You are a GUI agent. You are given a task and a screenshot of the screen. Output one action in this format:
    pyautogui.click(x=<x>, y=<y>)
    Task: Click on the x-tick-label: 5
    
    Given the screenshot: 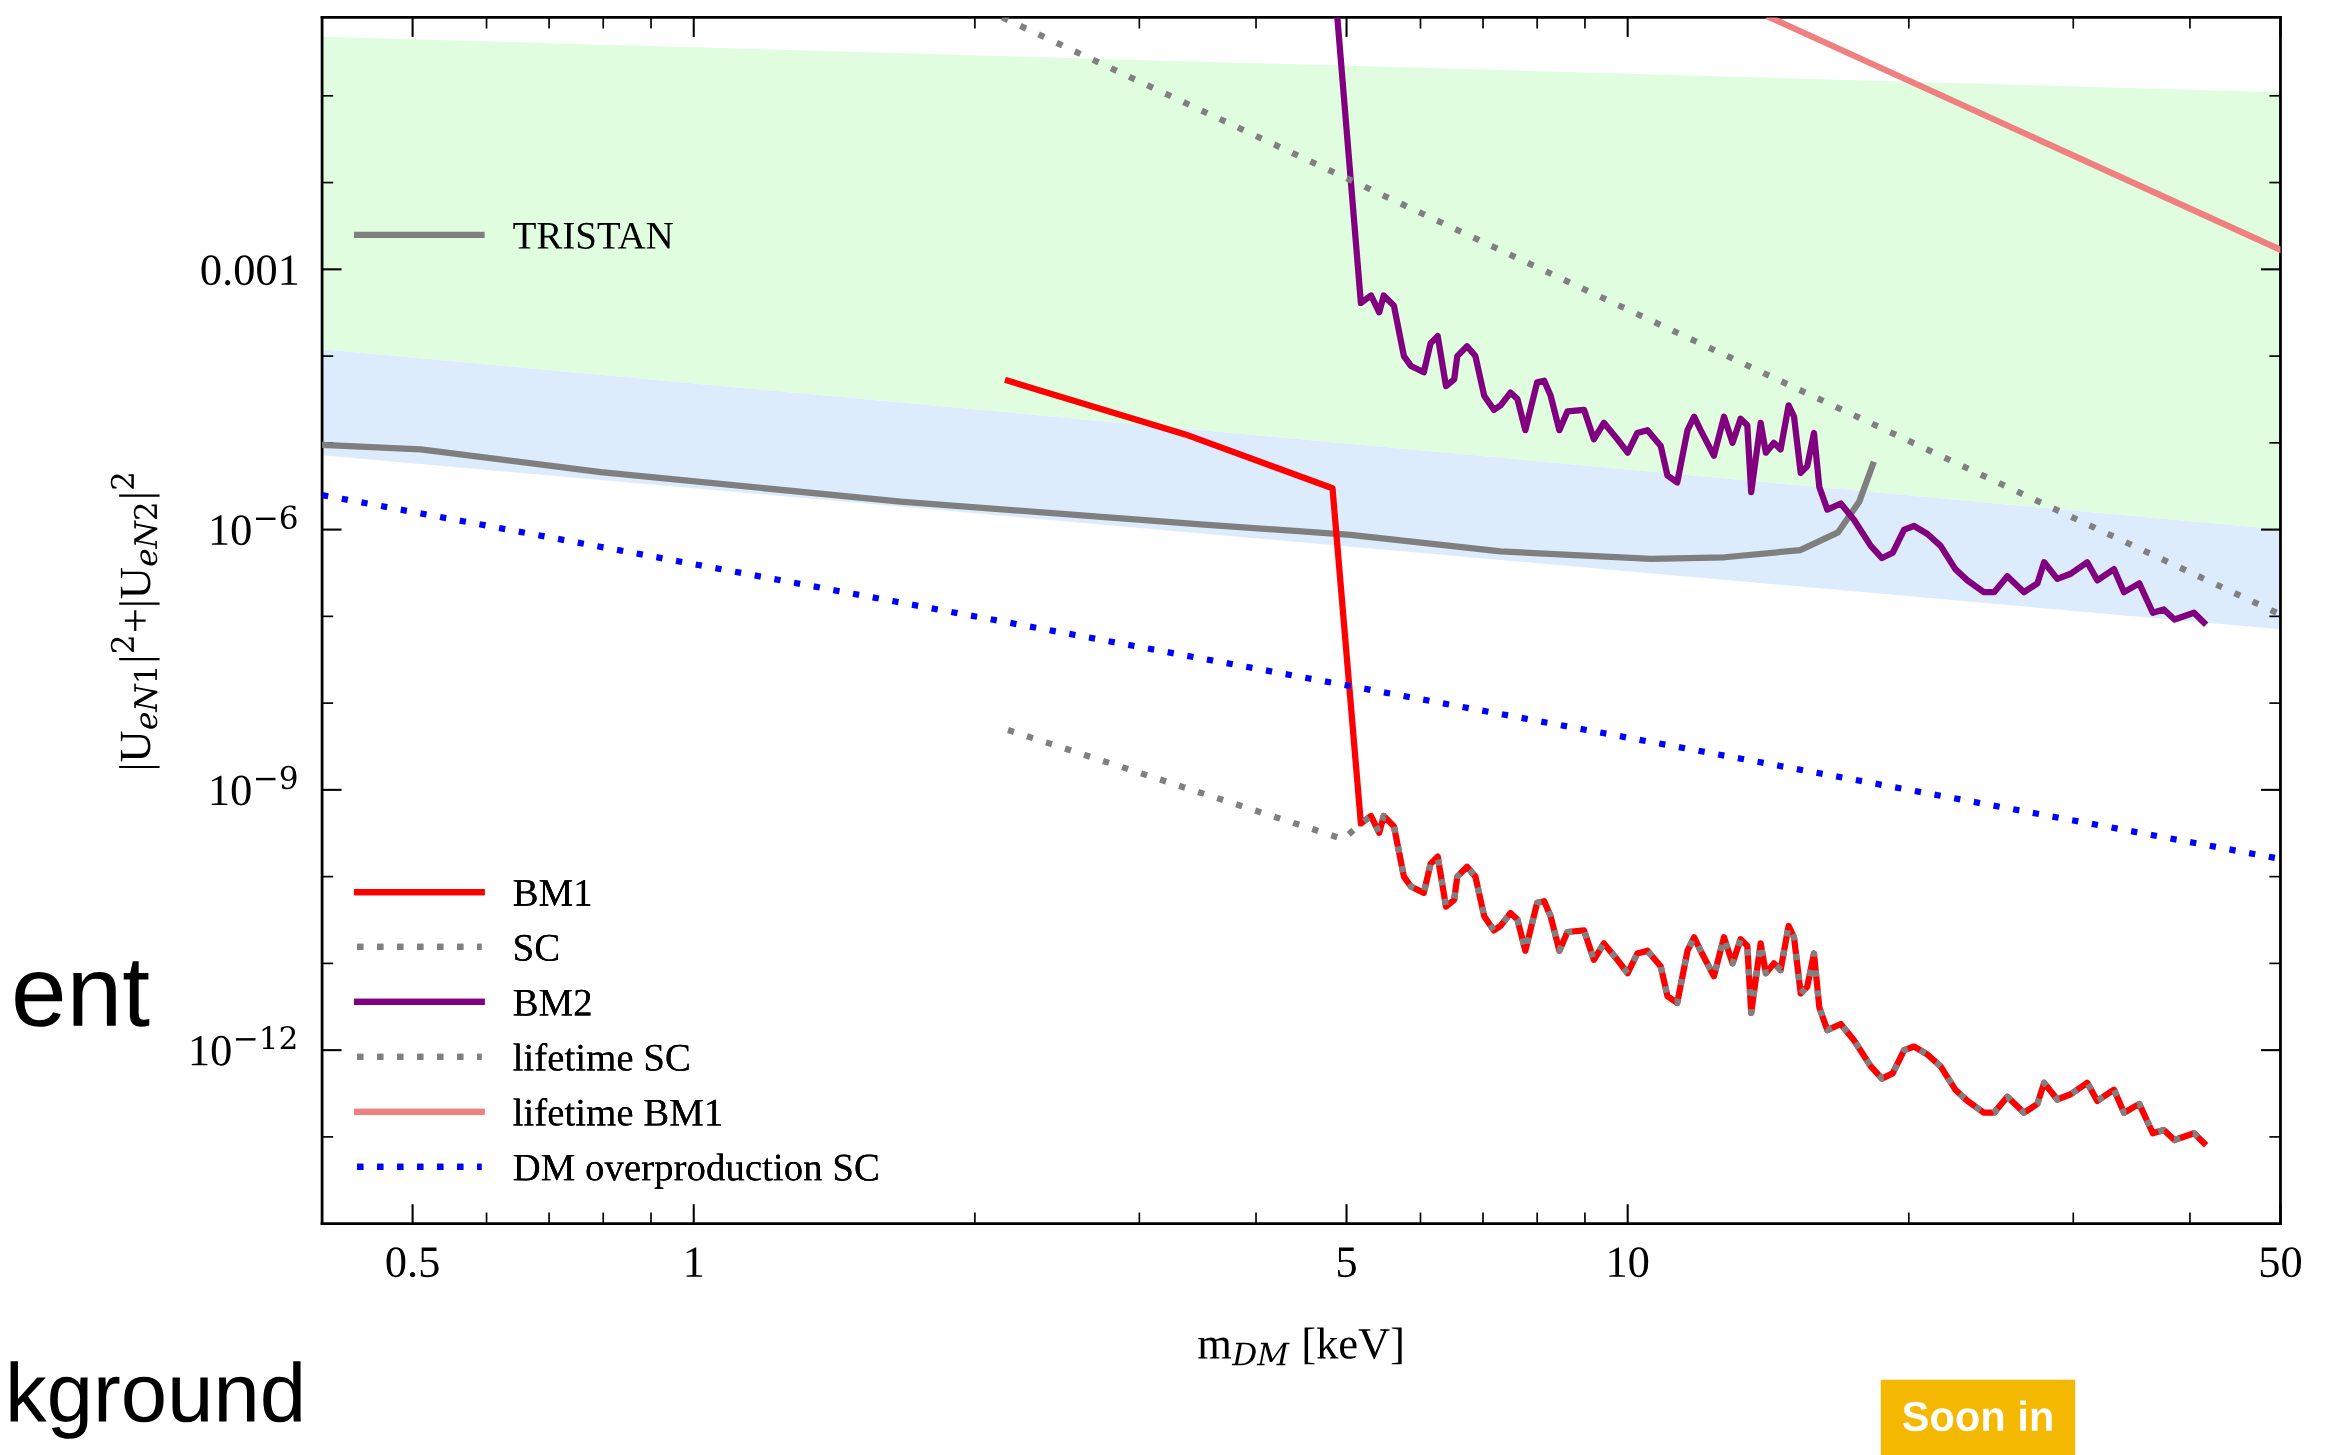 What is the action you would take?
    pyautogui.click(x=1347, y=1262)
    